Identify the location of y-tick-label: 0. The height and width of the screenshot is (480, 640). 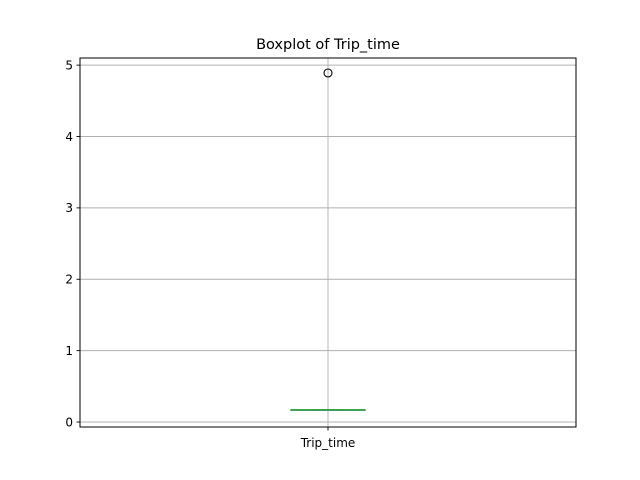
(69, 422).